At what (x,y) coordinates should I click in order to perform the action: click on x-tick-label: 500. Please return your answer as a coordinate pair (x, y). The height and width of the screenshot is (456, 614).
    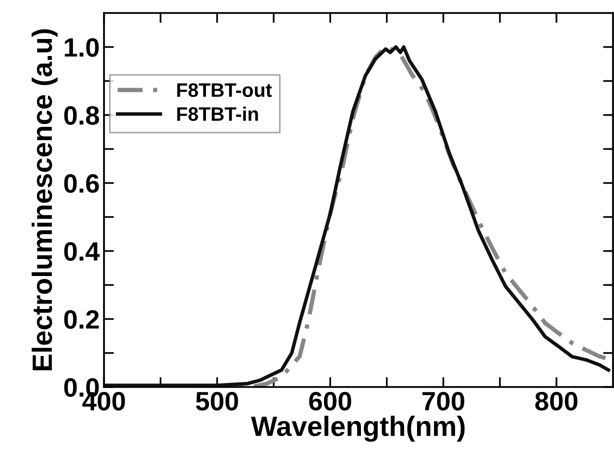
    Looking at the image, I should click on (217, 401).